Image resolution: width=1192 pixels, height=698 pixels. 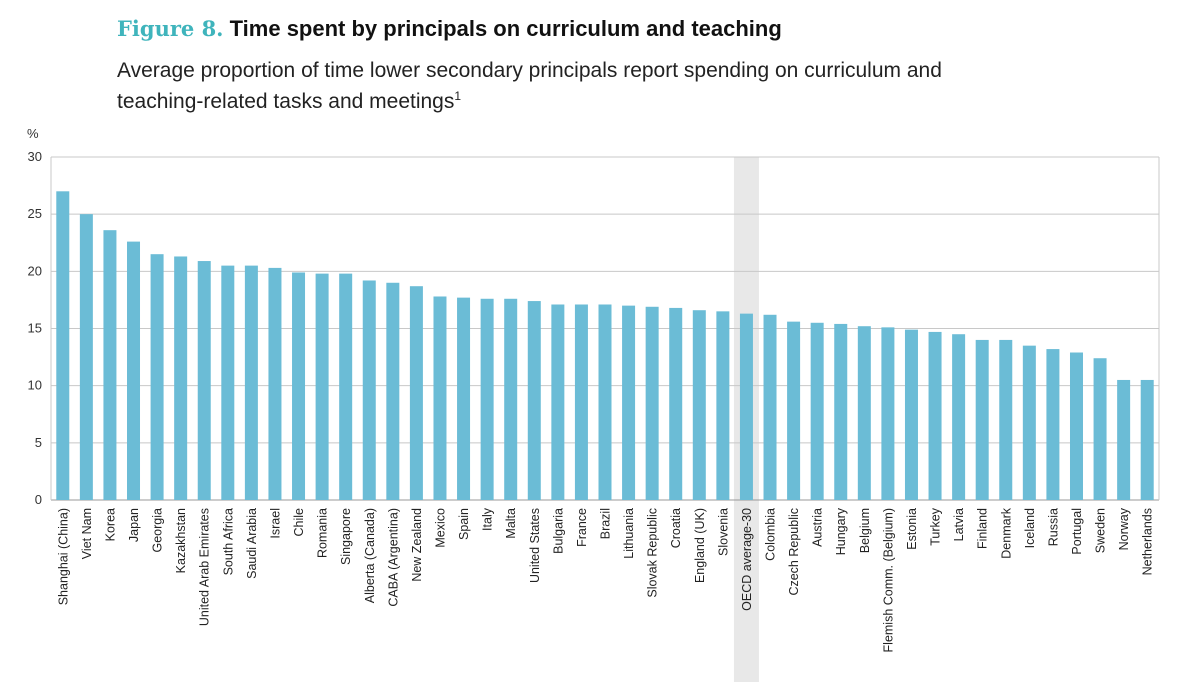 What do you see at coordinates (38, 499) in the screenshot?
I see `y-tick-label: 0` at bounding box center [38, 499].